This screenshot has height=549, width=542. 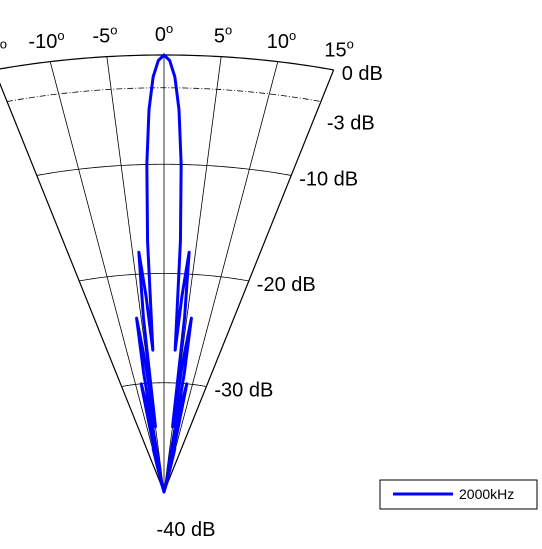 What do you see at coordinates (104, 35) in the screenshot?
I see `angle-tick-label: -5o` at bounding box center [104, 35].